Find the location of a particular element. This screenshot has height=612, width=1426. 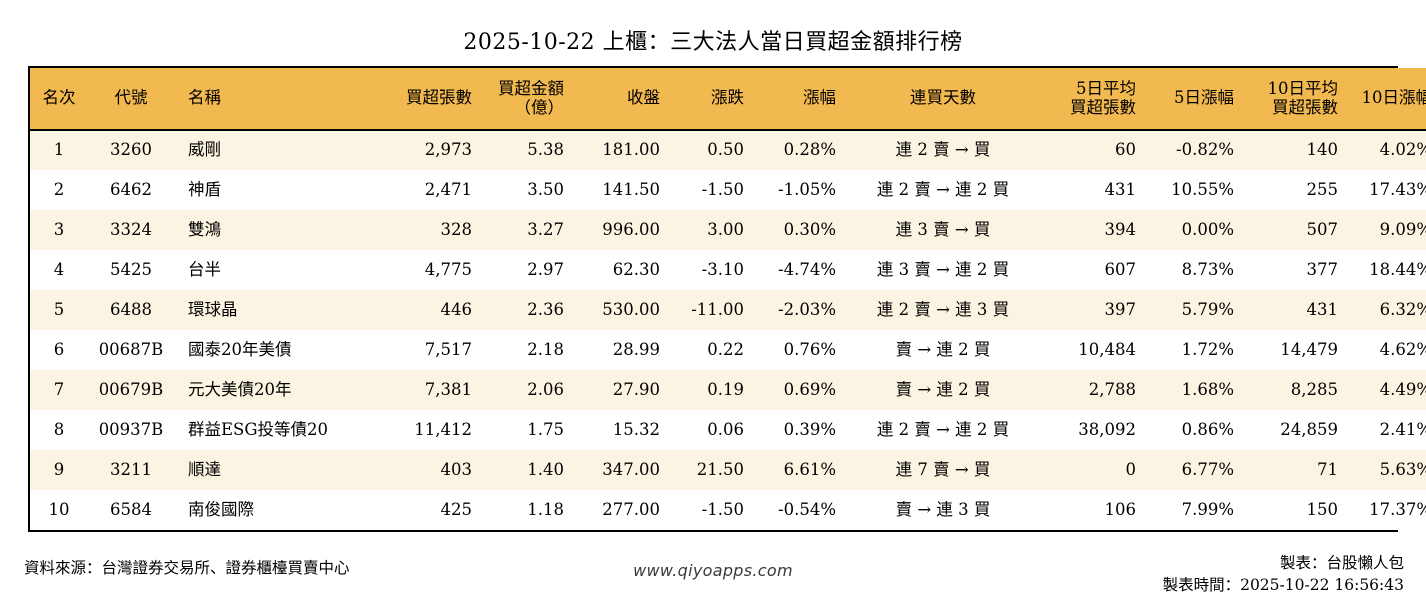

cell-change: 3.00 is located at coordinates (725, 229).